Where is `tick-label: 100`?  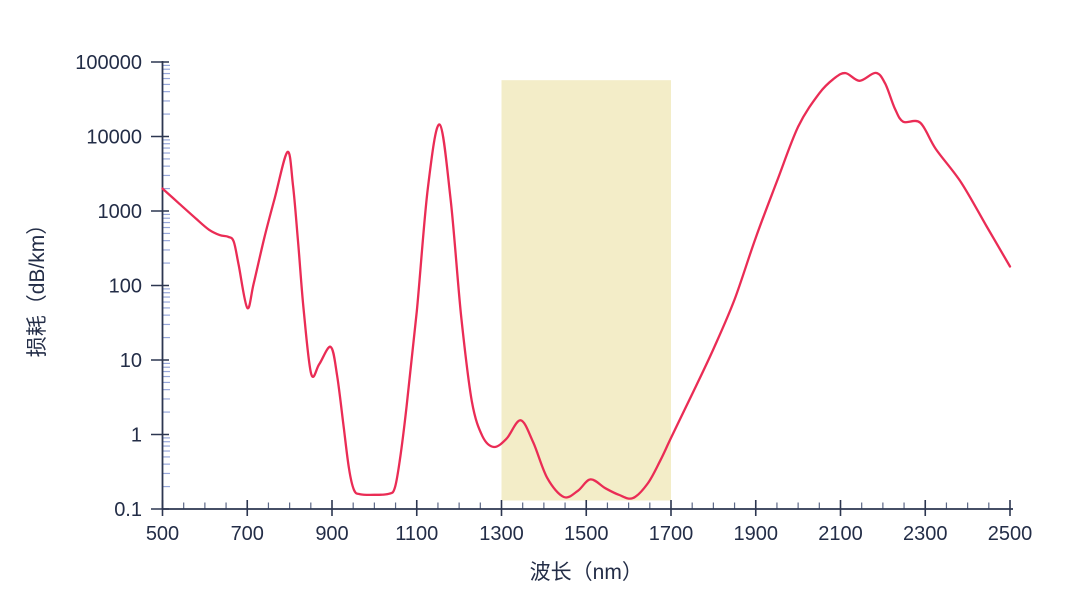
tick-label: 100 is located at coordinates (125, 287).